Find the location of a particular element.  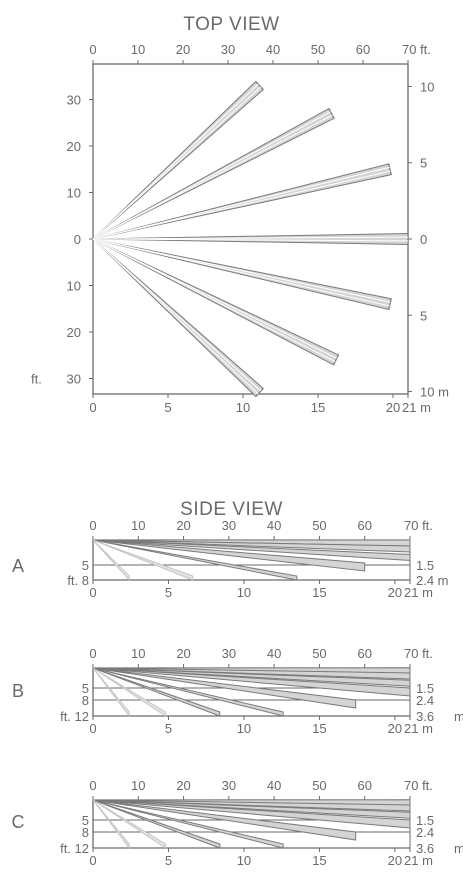

top-axis-label: 60 is located at coordinates (363, 49).